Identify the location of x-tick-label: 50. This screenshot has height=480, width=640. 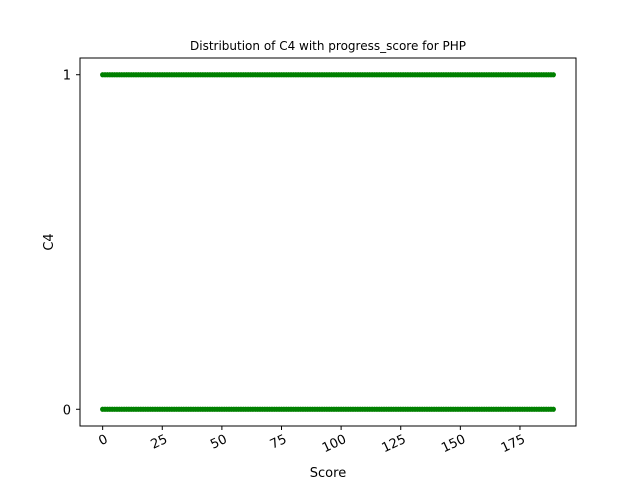
(218, 442).